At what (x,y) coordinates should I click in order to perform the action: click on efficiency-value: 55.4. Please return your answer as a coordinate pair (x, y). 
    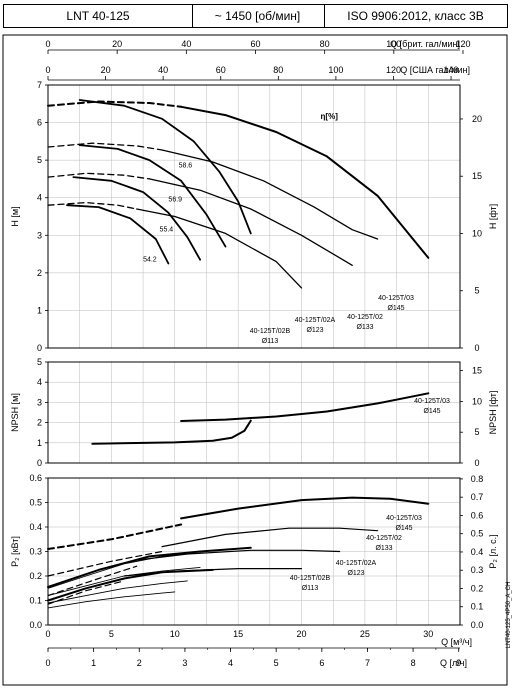
    Looking at the image, I should click on (167, 230).